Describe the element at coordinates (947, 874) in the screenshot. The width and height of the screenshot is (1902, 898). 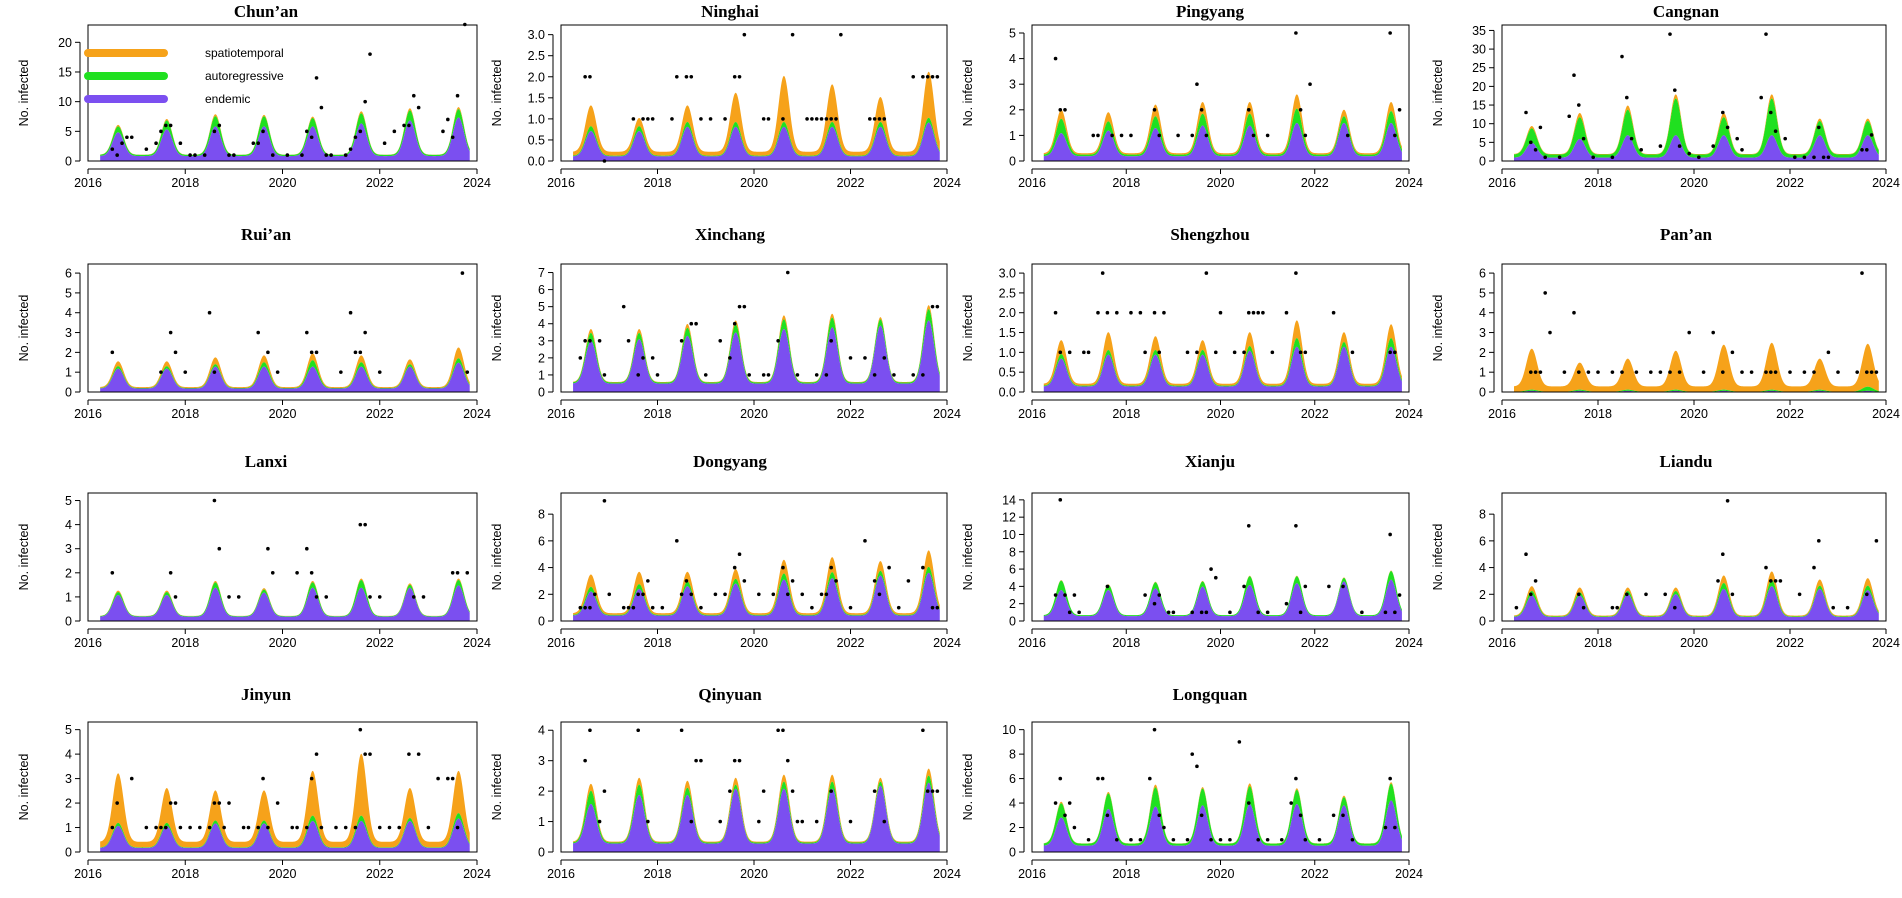
I see `x-tick-label: 2024` at that location.